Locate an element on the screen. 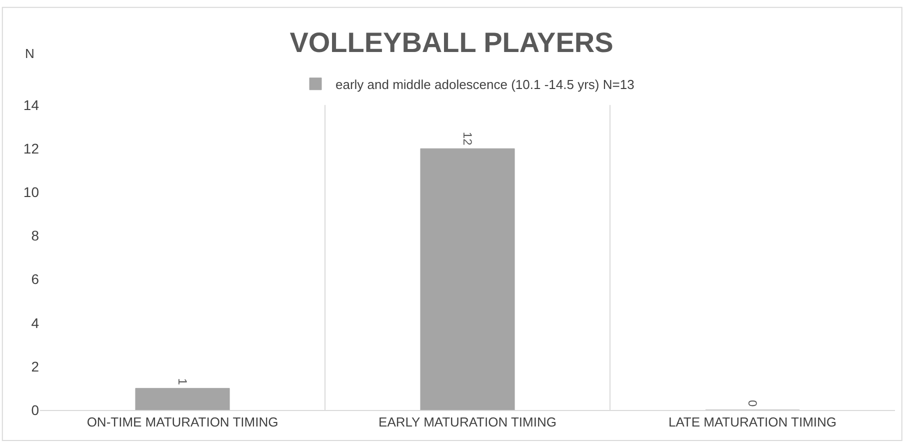 The image size is (903, 446). y-tick-label: 2 is located at coordinates (35, 366).